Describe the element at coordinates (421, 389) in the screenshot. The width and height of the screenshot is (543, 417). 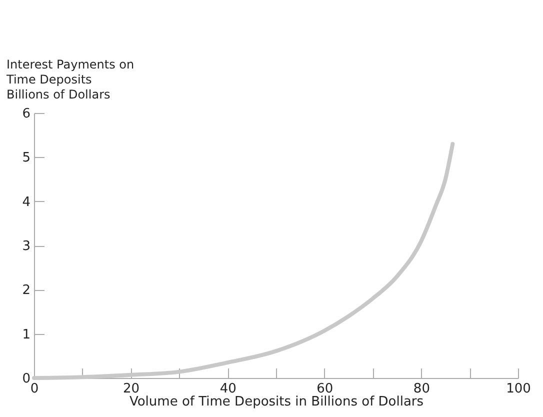
I see `x-tick-label: 80` at that location.